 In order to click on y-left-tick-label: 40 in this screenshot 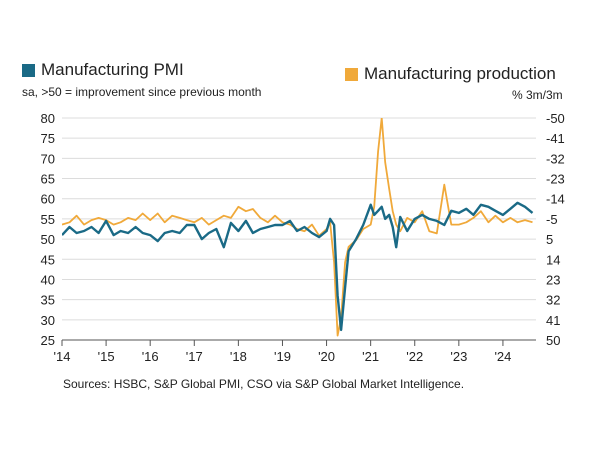, I will do `click(48, 279)`.